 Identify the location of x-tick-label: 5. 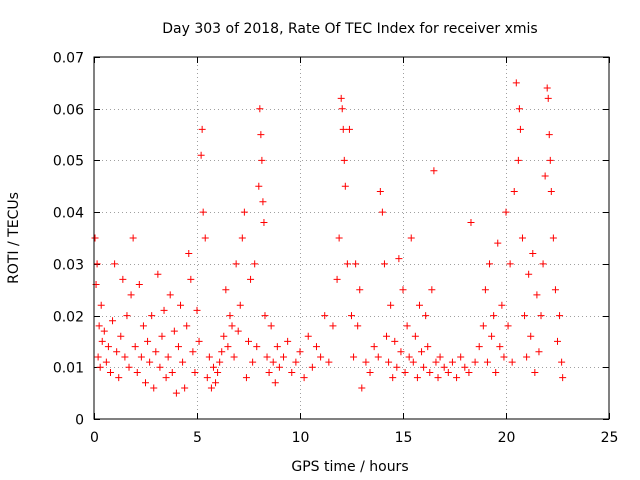
(197, 438).